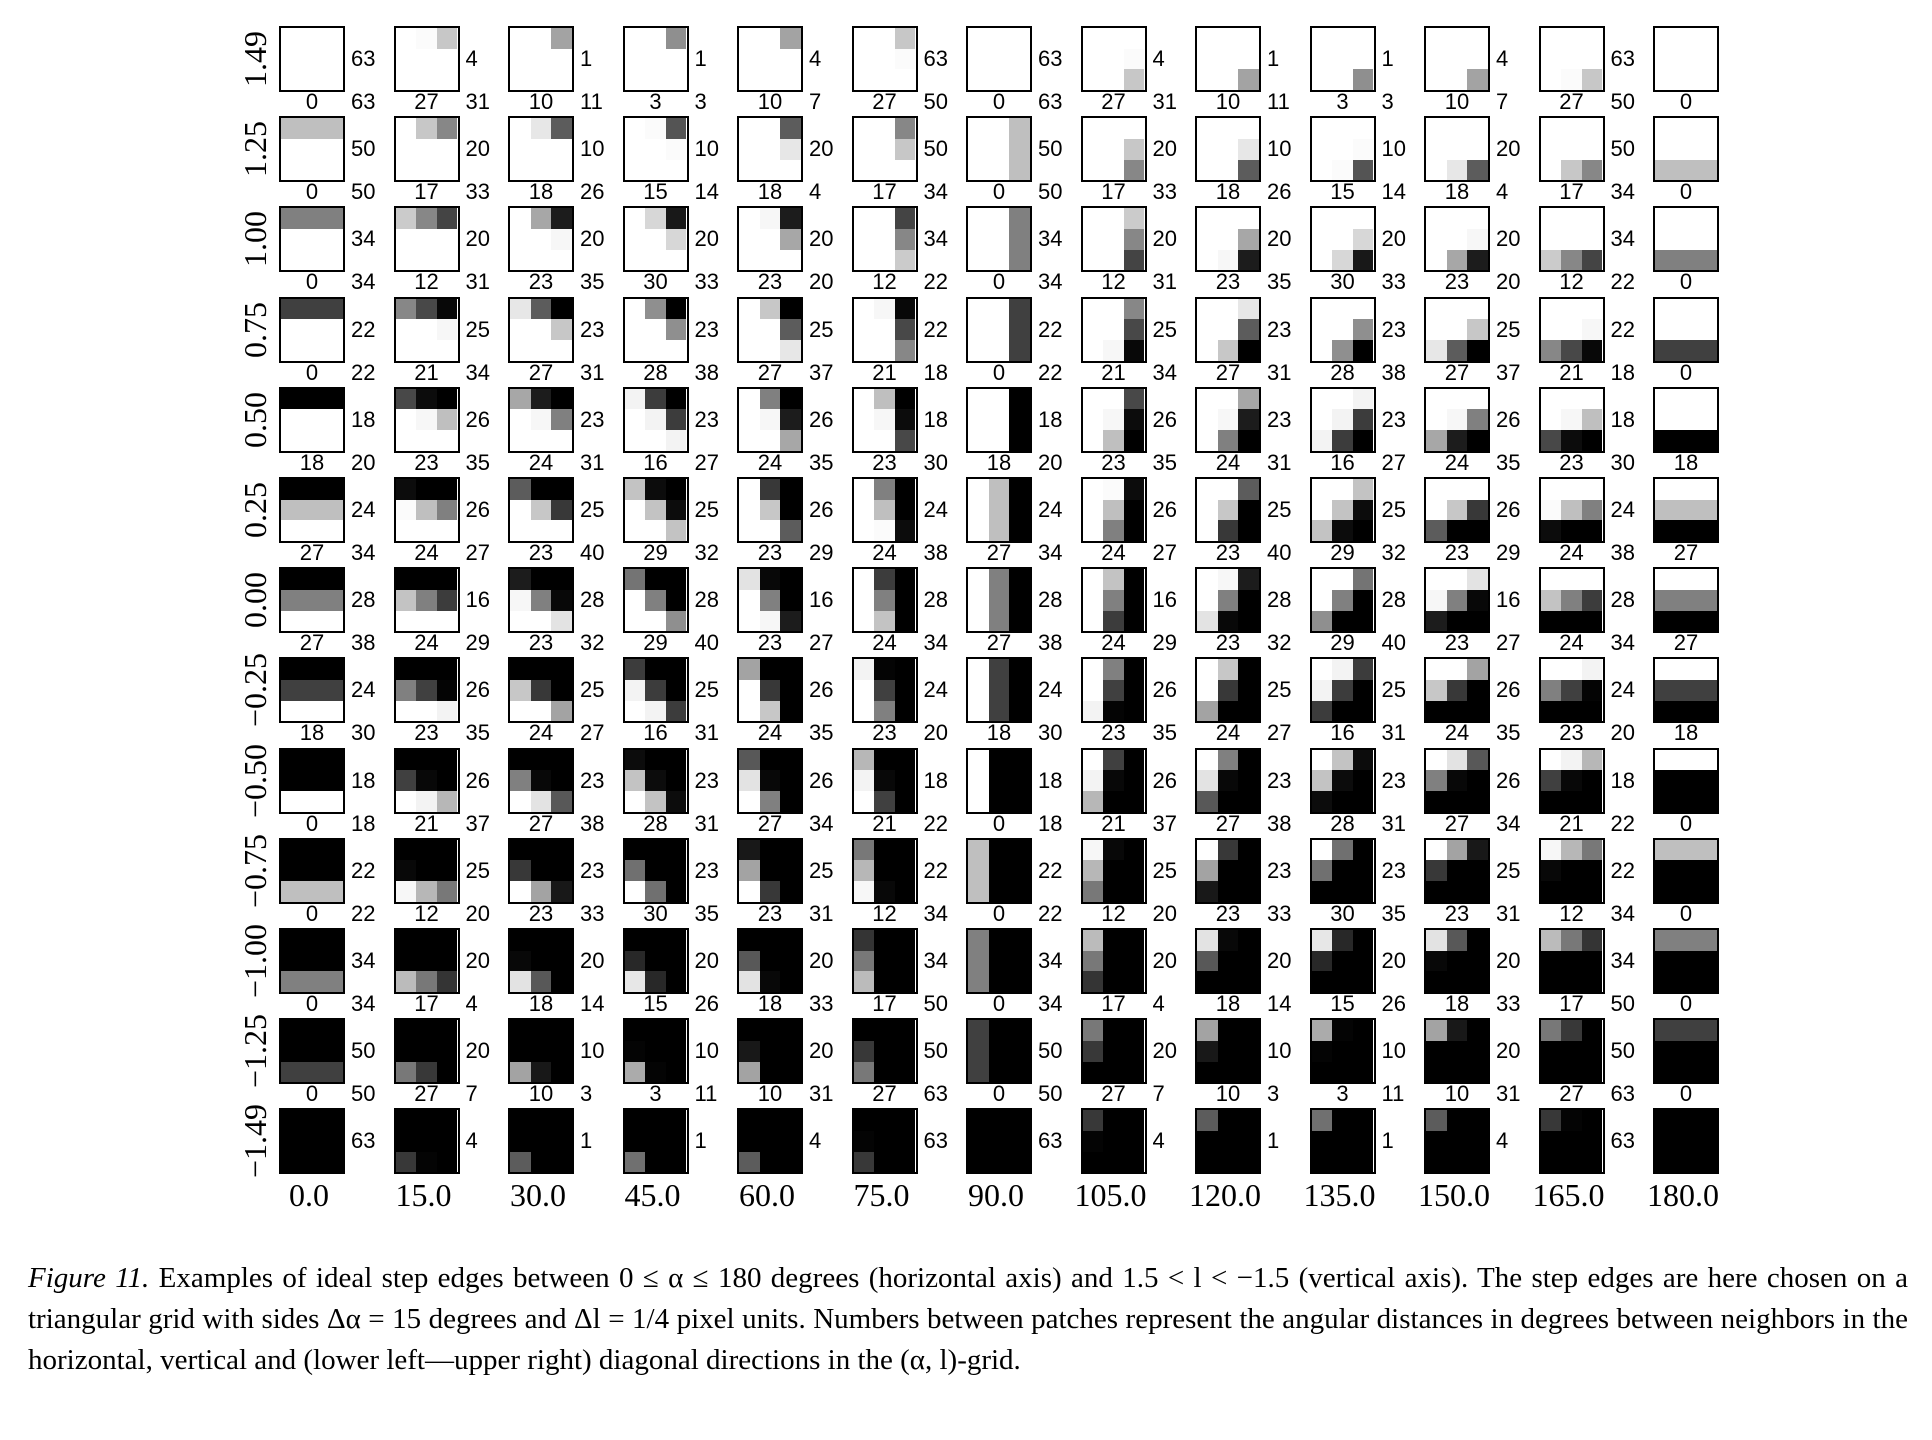  Describe the element at coordinates (1622, 58) in the screenshot. I see `horizontal-distance: 63` at that location.